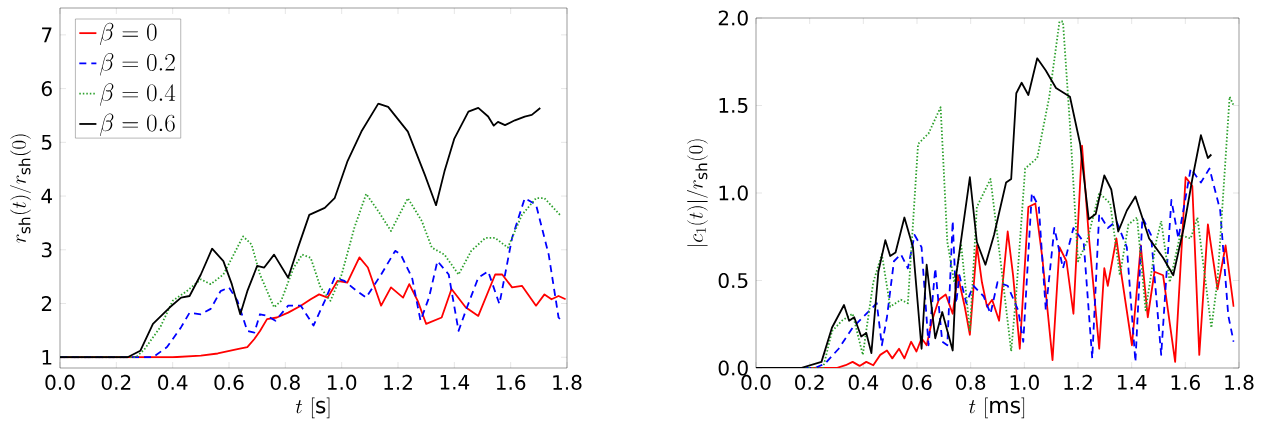 The image size is (1267, 448). I want to click on legend-label: $\beta=0.4$, so click(138, 94).